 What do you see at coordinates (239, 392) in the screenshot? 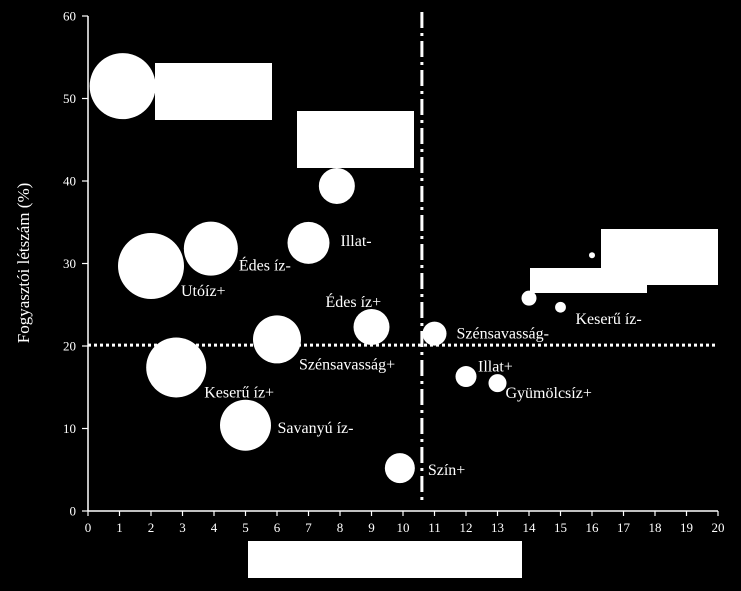
I see `bubble-label: Keserű íz+` at bounding box center [239, 392].